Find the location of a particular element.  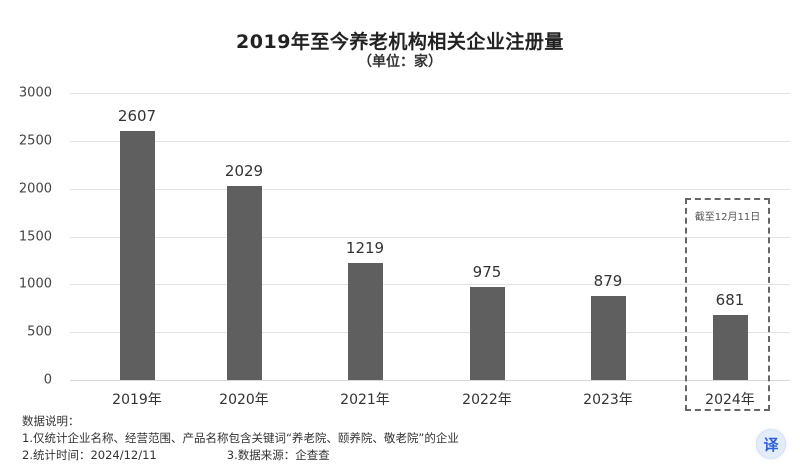

x-tick-label: 2022年 is located at coordinates (487, 400).